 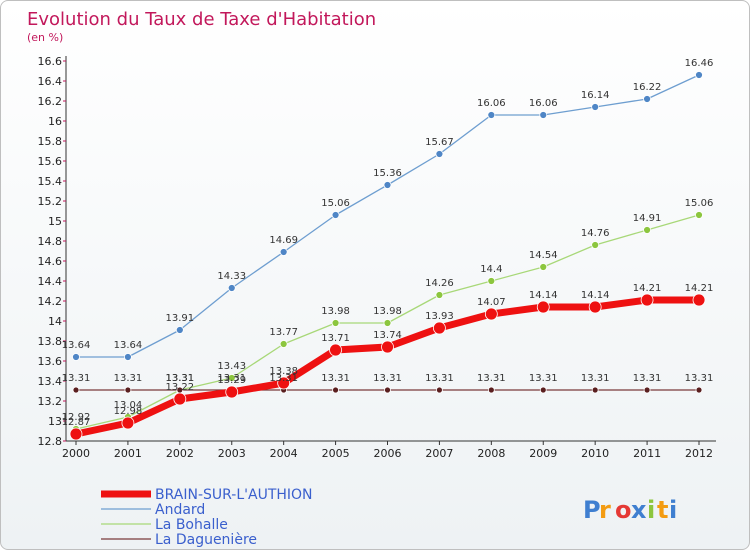 I want to click on data-label-brain-sur-l-authion: 13.93, so click(x=439, y=316).